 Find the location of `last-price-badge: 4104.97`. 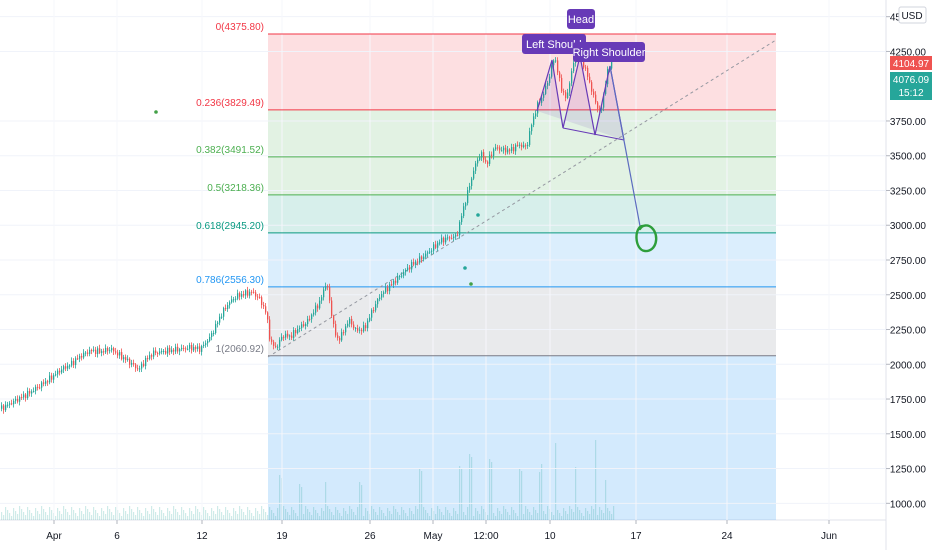

last-price-badge: 4104.97 is located at coordinates (911, 63).